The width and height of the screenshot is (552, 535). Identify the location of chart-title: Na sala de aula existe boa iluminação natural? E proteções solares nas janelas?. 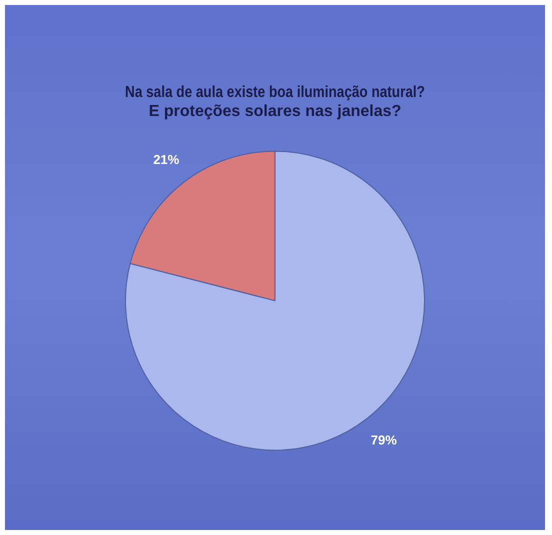
(275, 102).